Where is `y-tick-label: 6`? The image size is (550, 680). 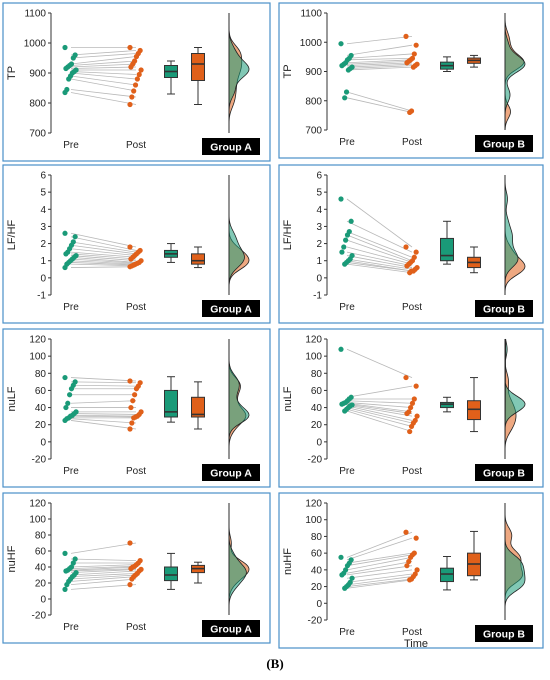 y-tick-label: 6 is located at coordinates (319, 176).